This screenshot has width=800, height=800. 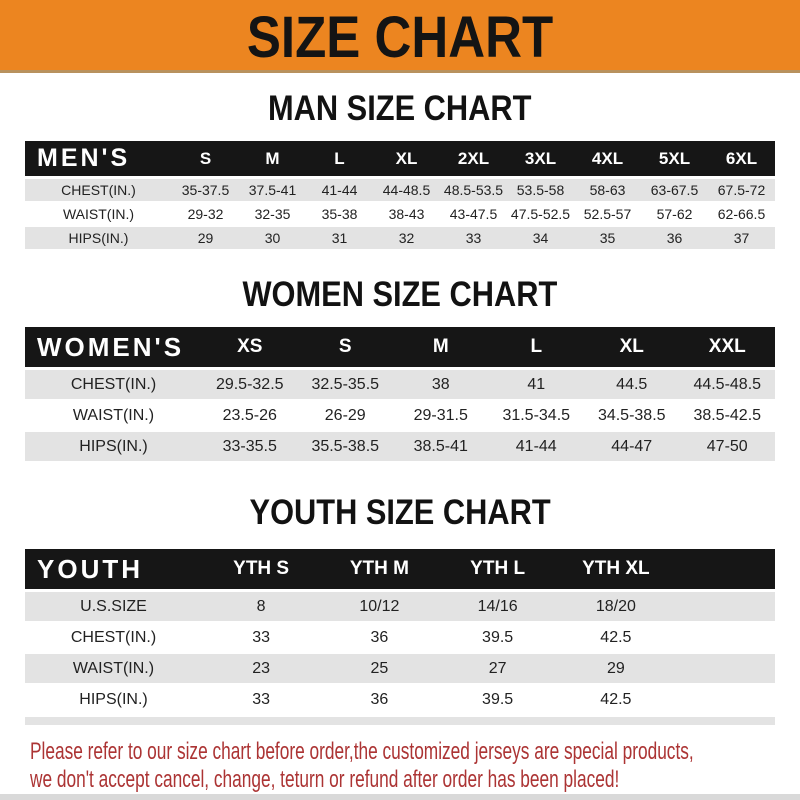 I want to click on cell-value: 30, so click(x=272, y=239).